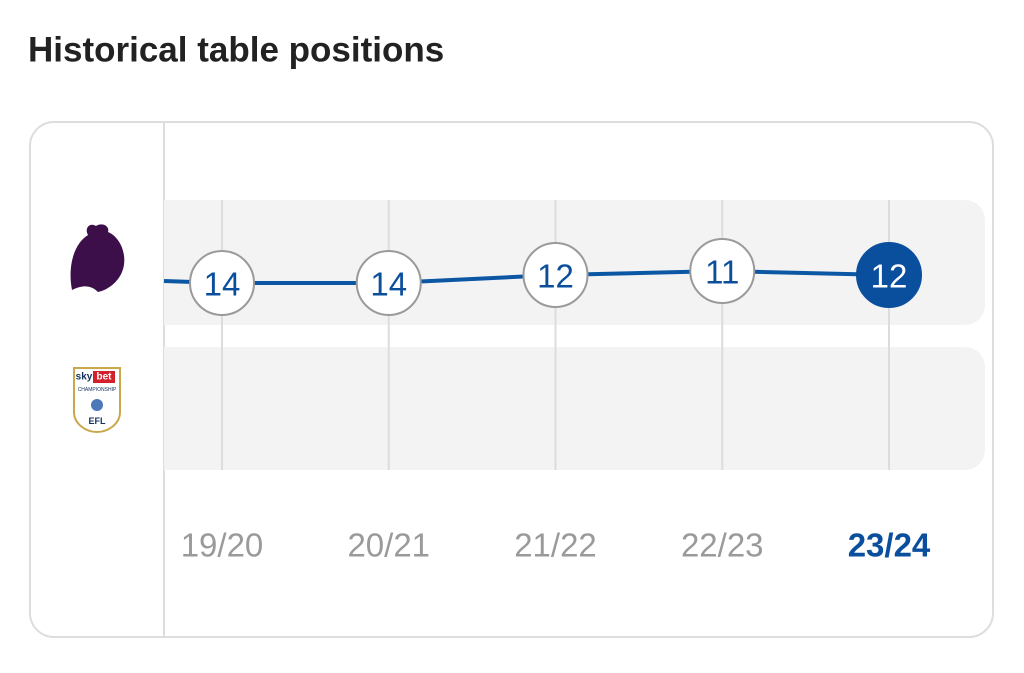 The width and height of the screenshot is (1024, 673). What do you see at coordinates (236, 50) in the screenshot?
I see `section-title: Historical table positions` at bounding box center [236, 50].